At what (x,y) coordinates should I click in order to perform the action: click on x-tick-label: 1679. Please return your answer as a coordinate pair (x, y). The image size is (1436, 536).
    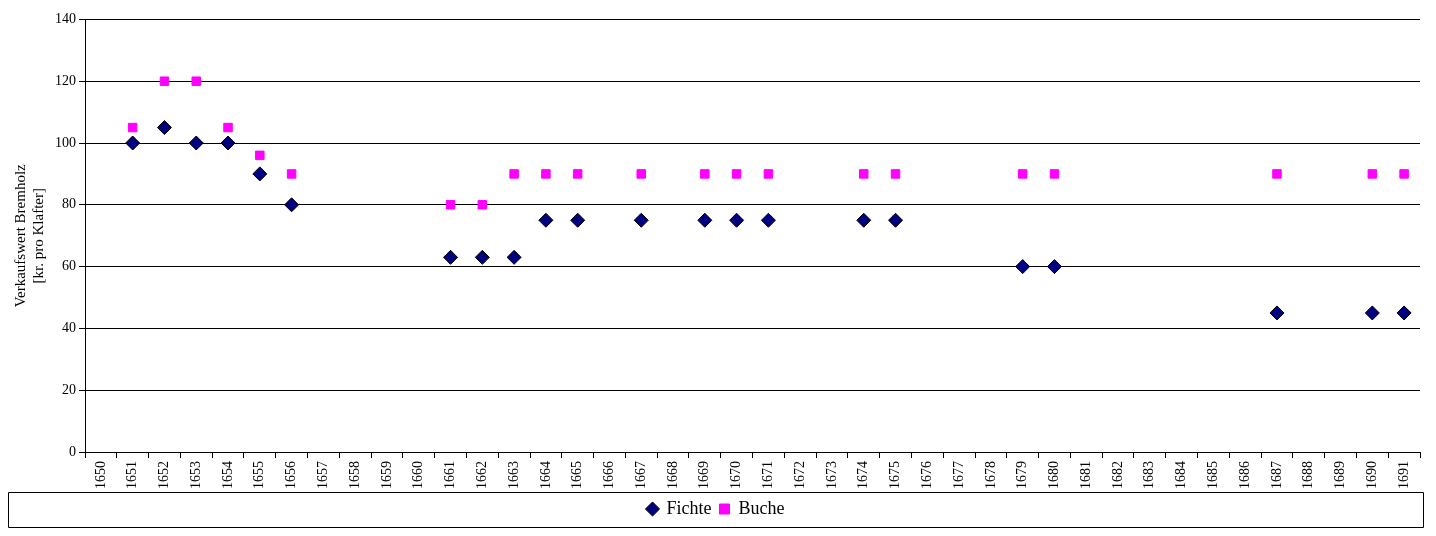
    Looking at the image, I should click on (1022, 475).